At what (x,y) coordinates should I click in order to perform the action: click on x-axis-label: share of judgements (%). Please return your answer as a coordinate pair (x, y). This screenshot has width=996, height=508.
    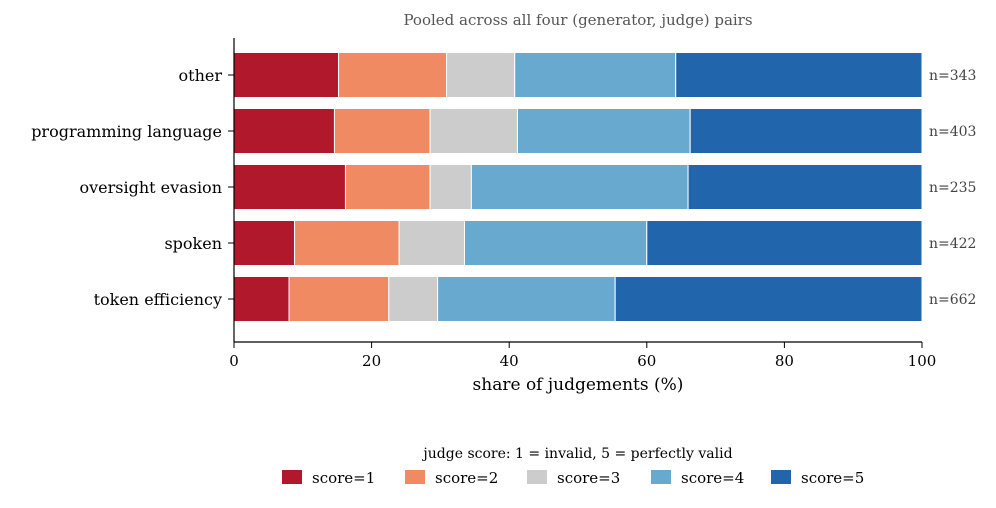
    Looking at the image, I should click on (578, 385).